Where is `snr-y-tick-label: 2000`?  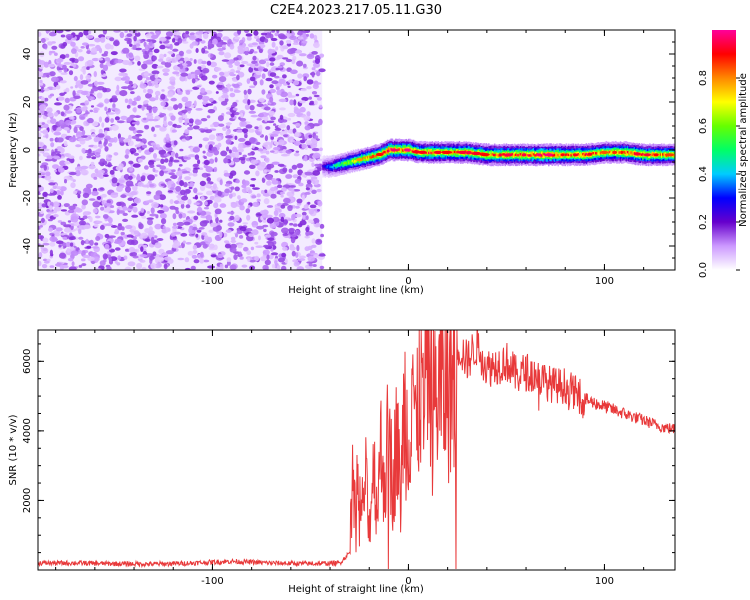
snr-y-tick-label: 2000 is located at coordinates (27, 500).